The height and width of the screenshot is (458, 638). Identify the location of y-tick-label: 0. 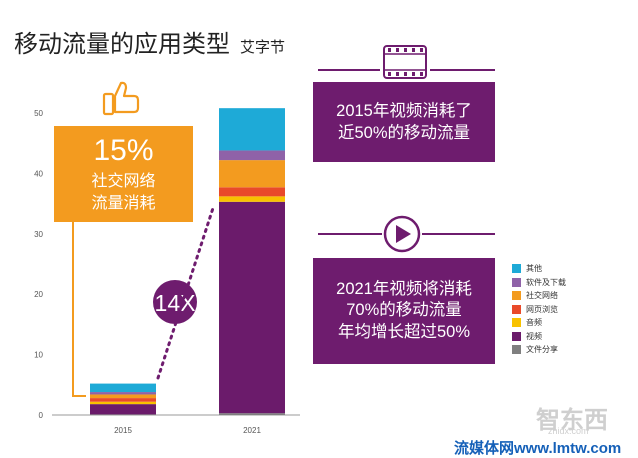
(41, 415).